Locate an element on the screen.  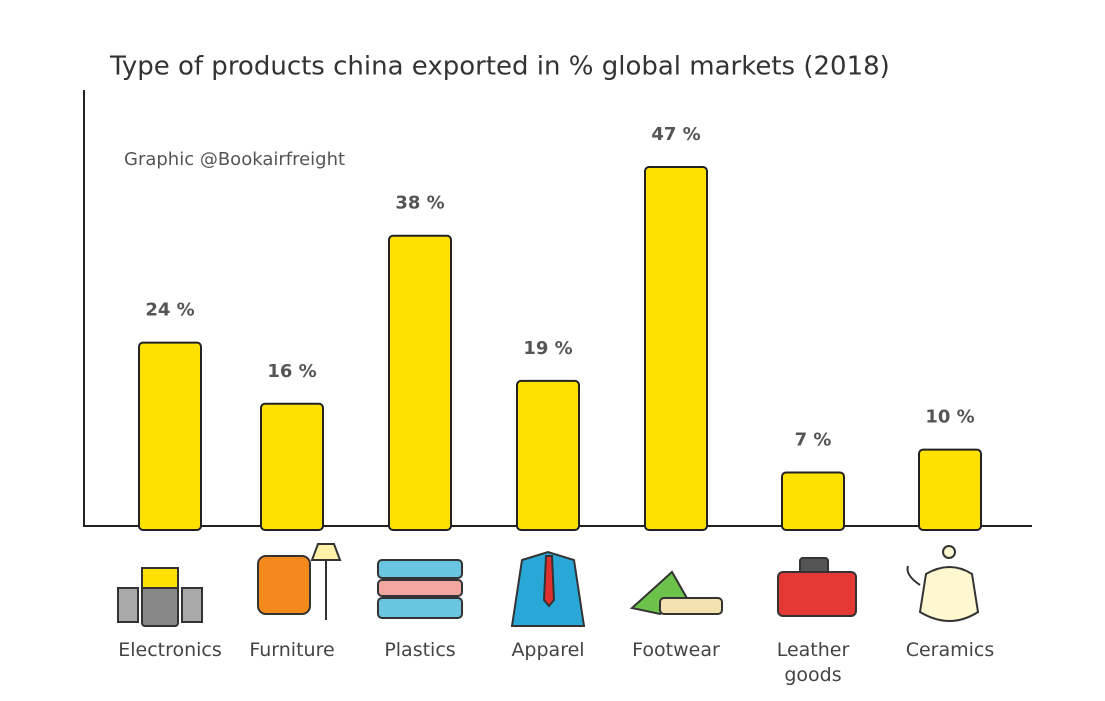
category-label: Footwear is located at coordinates (676, 650).